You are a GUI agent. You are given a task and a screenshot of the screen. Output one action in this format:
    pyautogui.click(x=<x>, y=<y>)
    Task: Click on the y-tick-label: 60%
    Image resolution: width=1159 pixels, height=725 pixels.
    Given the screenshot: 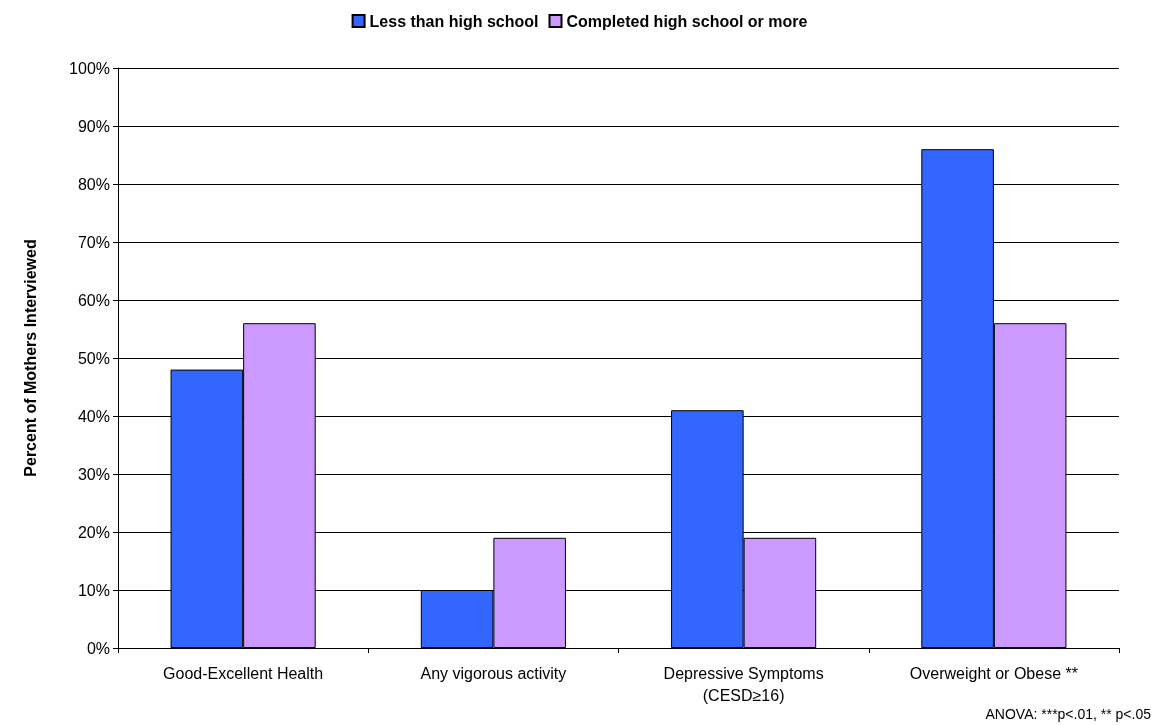 What is the action you would take?
    pyautogui.click(x=93, y=300)
    